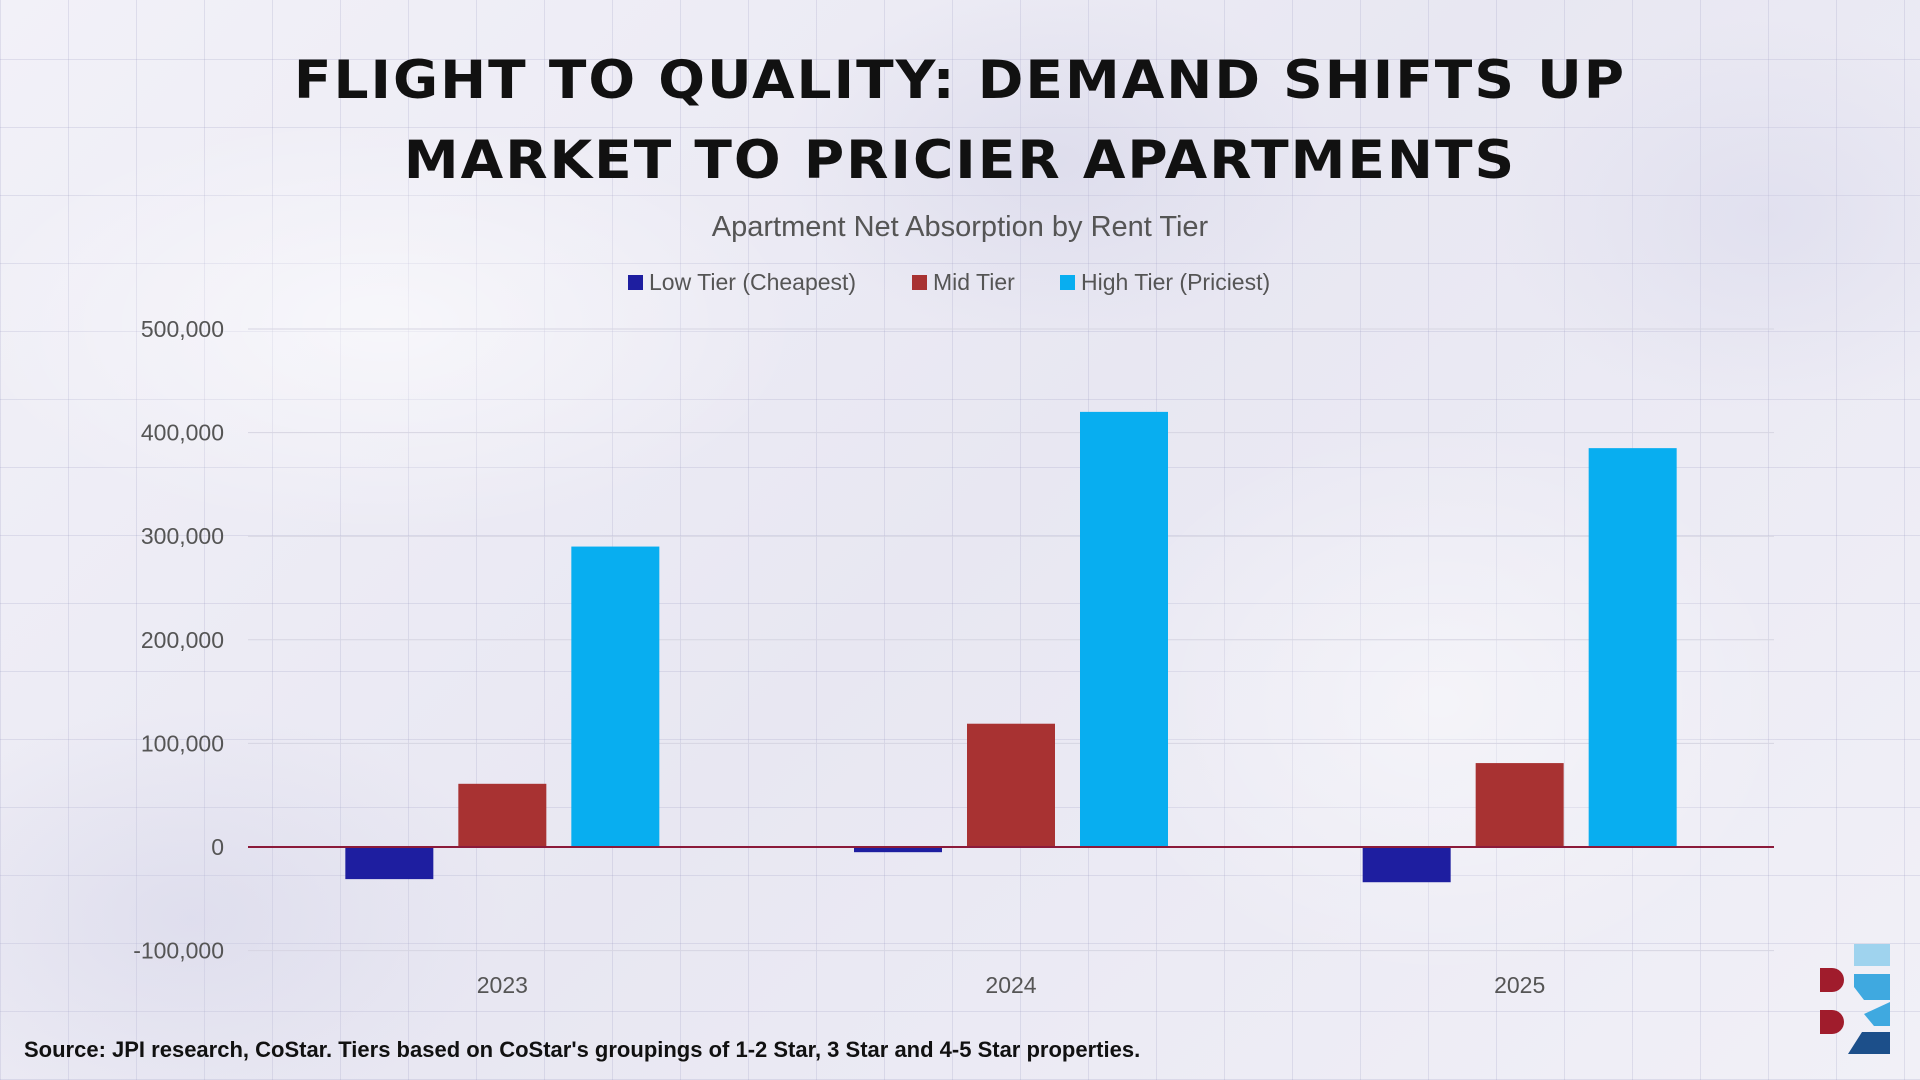 The width and height of the screenshot is (1920, 1080). Describe the element at coordinates (752, 282) in the screenshot. I see `legend-label: Low Tier (Cheapest)` at that location.